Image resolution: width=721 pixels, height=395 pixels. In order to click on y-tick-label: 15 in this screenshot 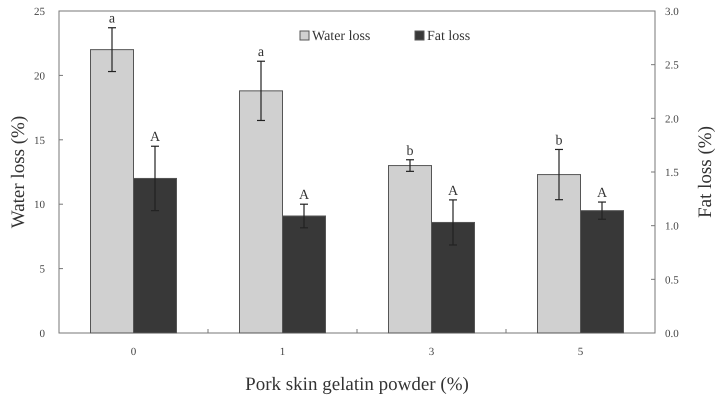, I will do `click(40, 140)`.